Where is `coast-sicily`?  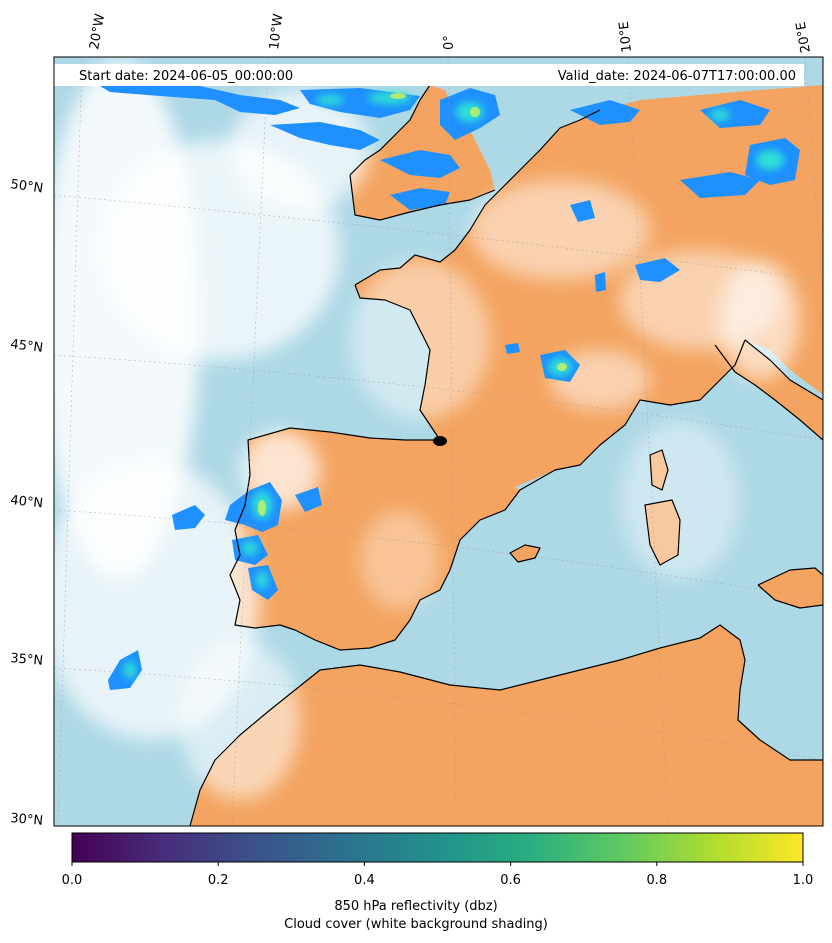 coast-sicily is located at coordinates (790, 588).